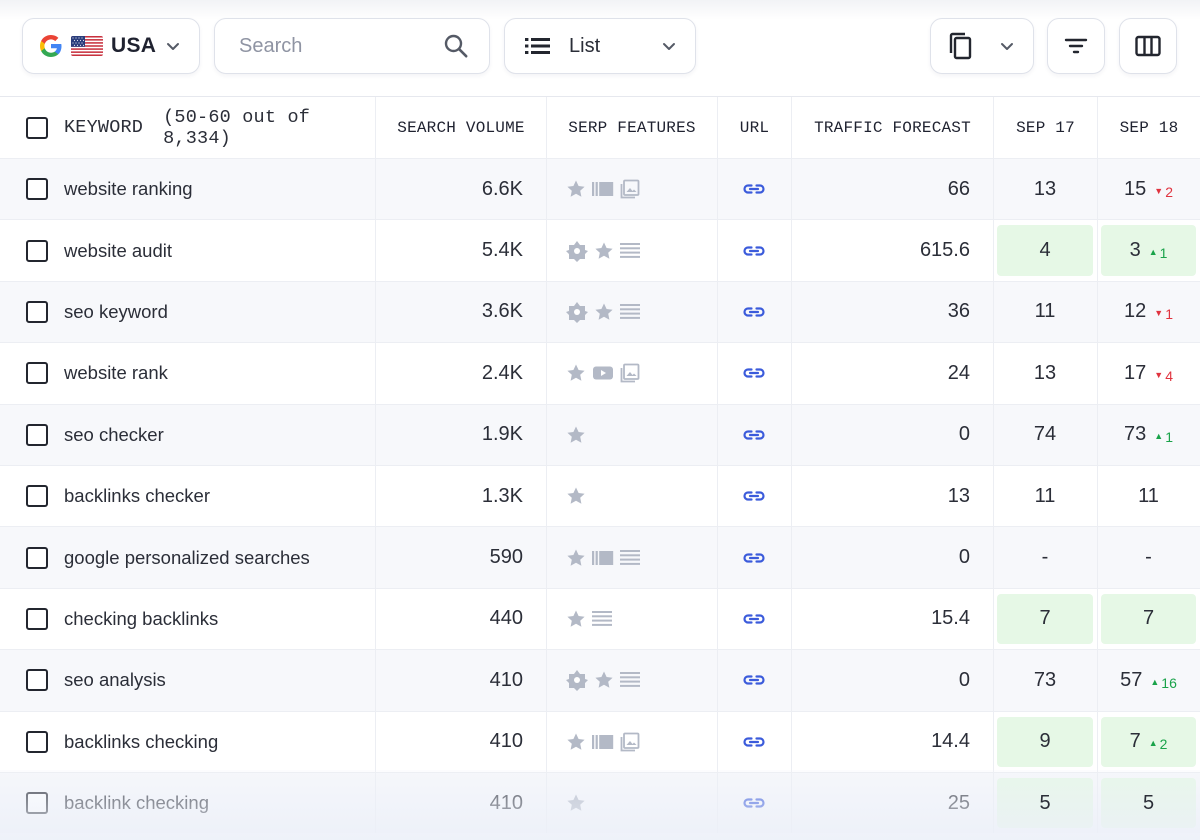 The image size is (1200, 840). I want to click on rank-change-value: 2, so click(1169, 191).